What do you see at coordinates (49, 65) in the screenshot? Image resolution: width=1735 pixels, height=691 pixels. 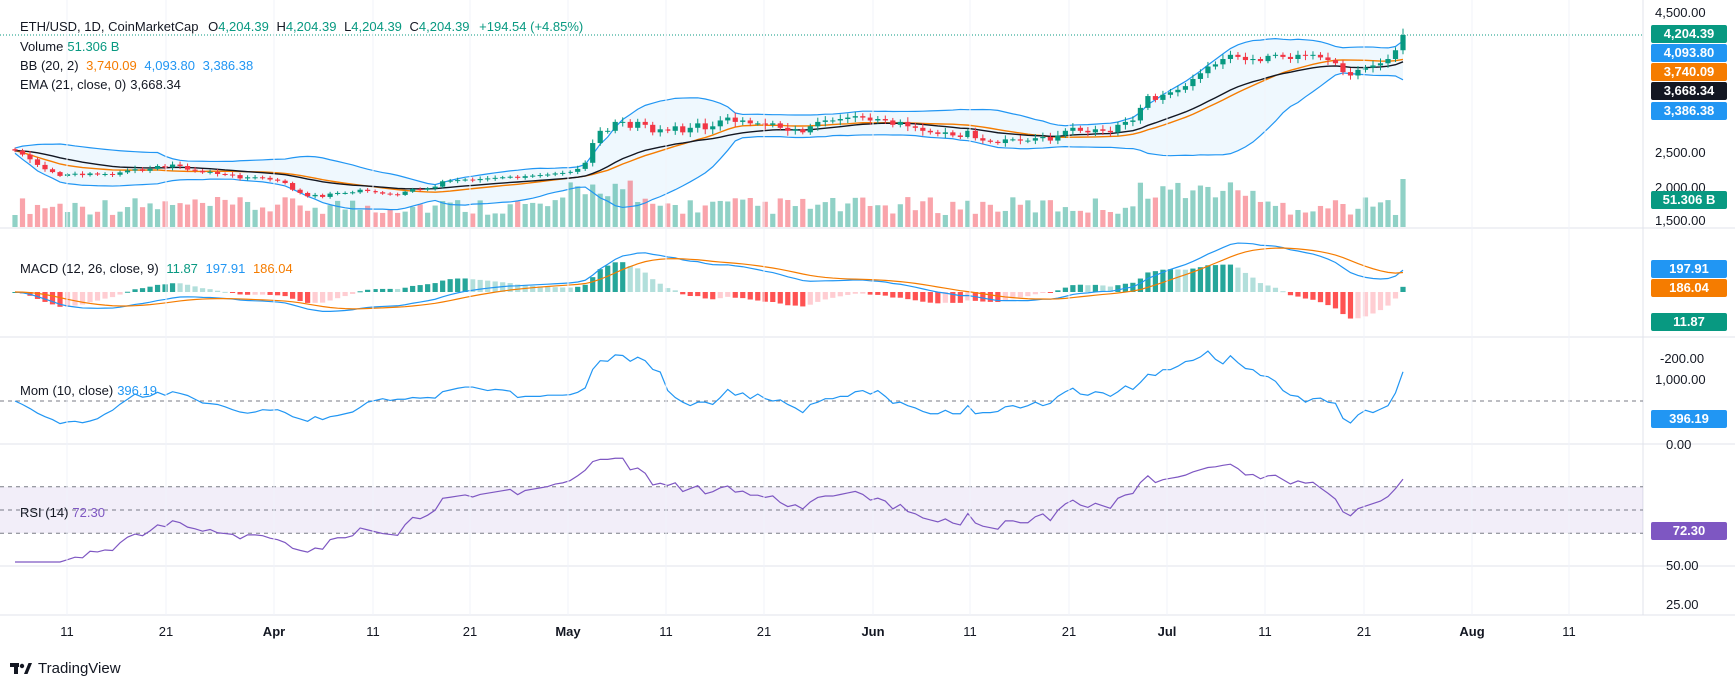 I see `bb-label: BB (20, 2)` at bounding box center [49, 65].